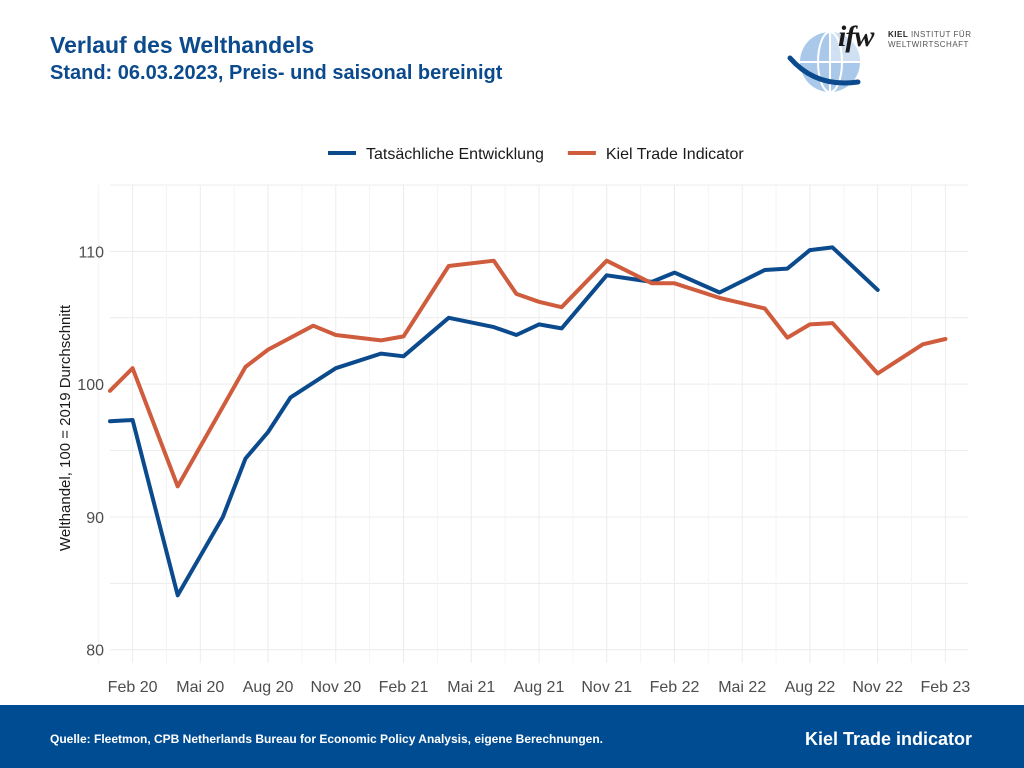  What do you see at coordinates (455, 154) in the screenshot?
I see `legend-label-1: Tatsächliche Entwicklung` at bounding box center [455, 154].